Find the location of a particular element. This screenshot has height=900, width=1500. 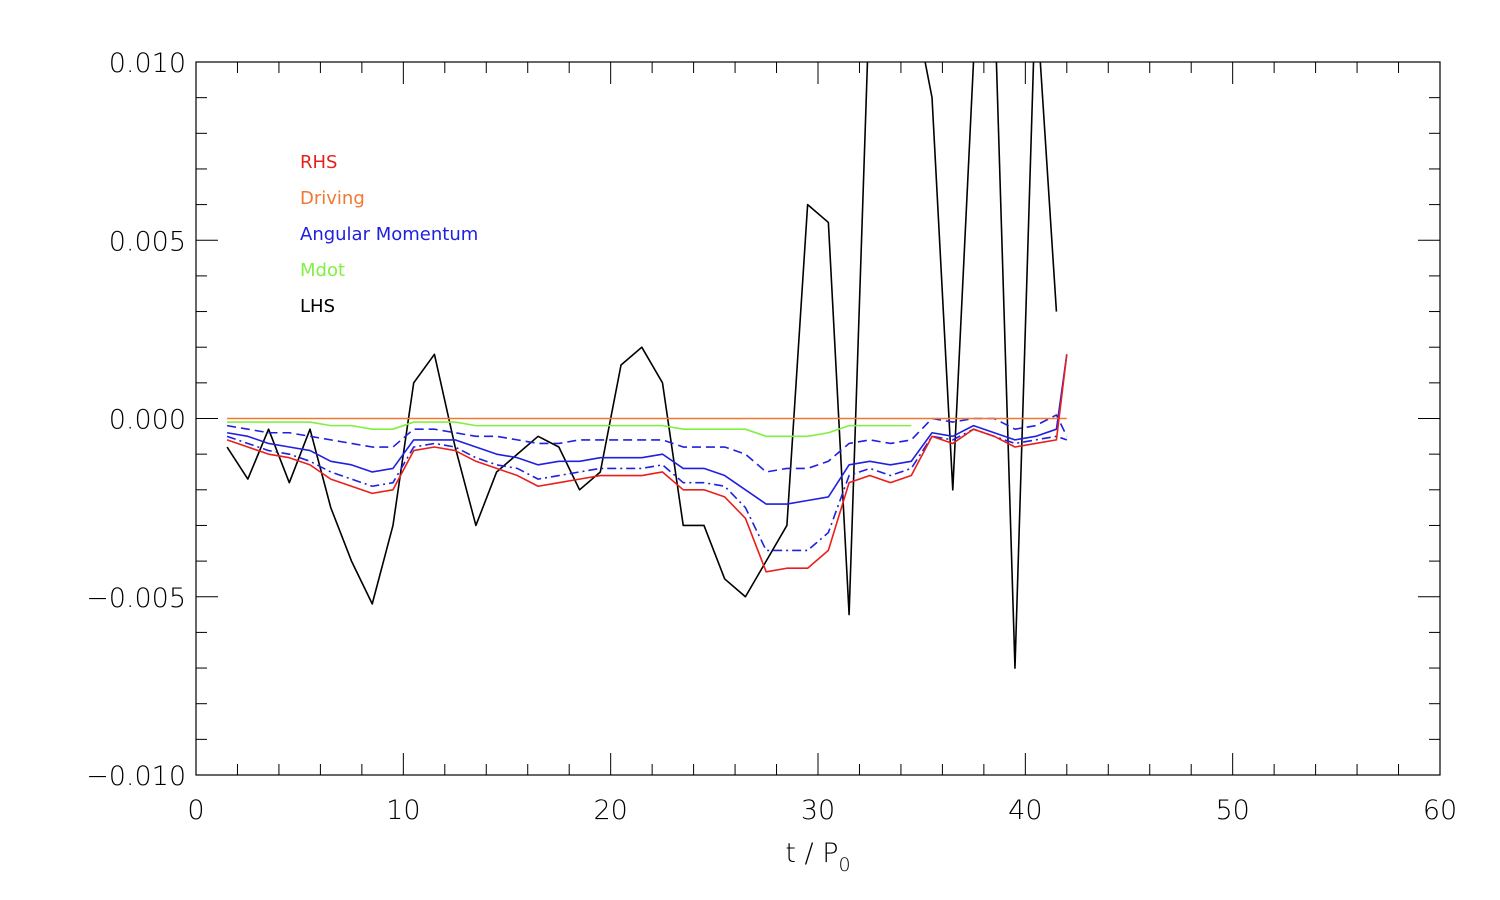

legend-label: LHS is located at coordinates (317, 306).